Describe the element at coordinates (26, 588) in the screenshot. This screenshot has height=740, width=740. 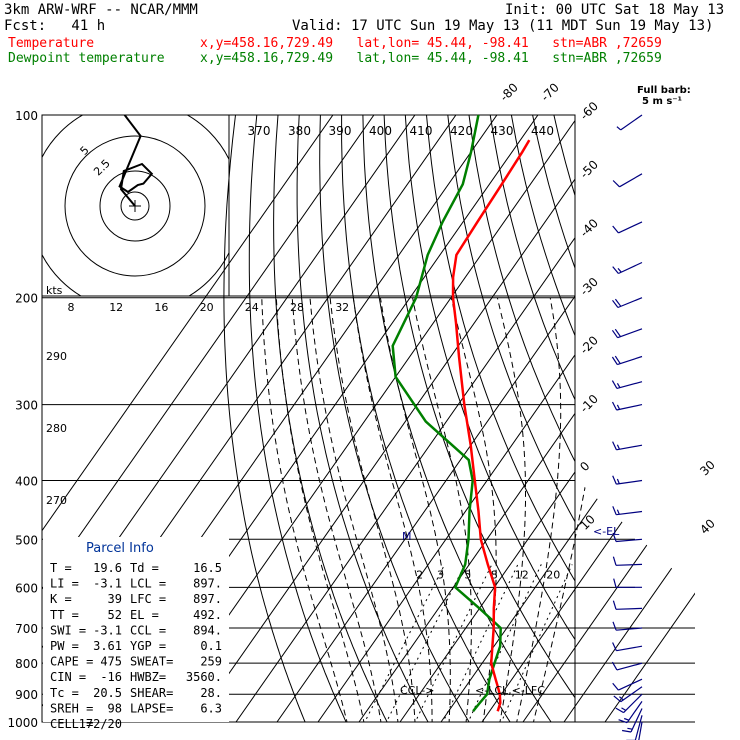
I see `pressure-tick: 600` at that location.